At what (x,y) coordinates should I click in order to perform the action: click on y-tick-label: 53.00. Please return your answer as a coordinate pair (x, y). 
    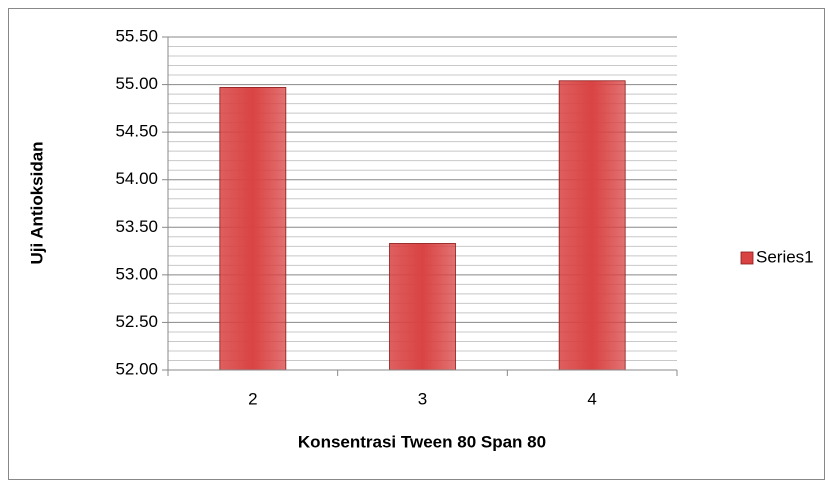
    Looking at the image, I should click on (136, 273).